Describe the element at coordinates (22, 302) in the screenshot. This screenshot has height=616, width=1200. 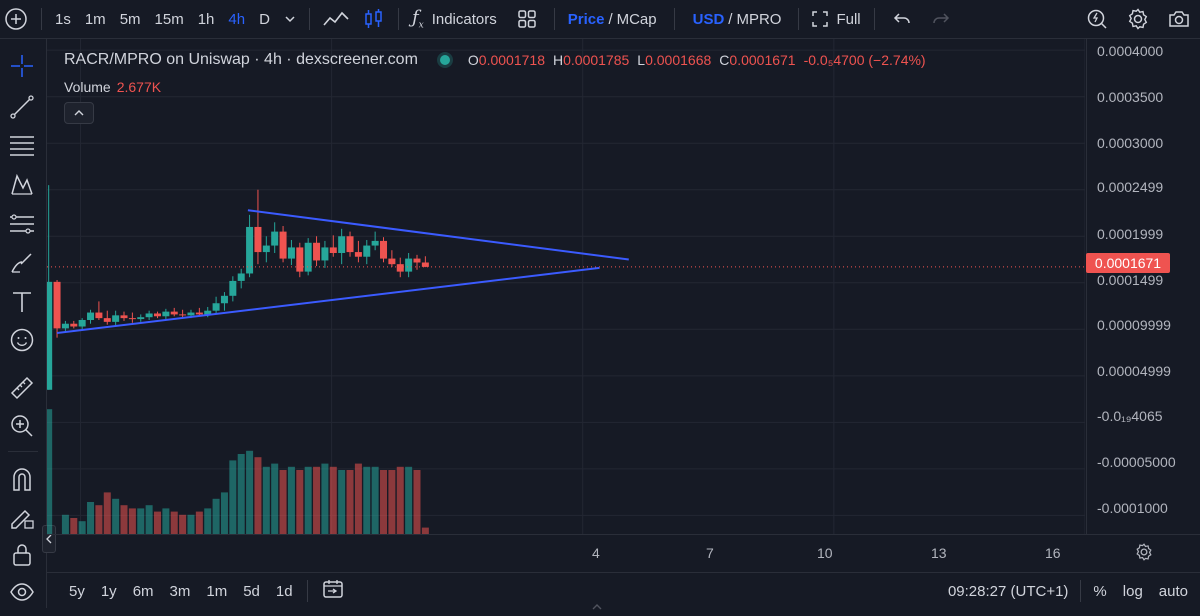
I see `text-tool` at that location.